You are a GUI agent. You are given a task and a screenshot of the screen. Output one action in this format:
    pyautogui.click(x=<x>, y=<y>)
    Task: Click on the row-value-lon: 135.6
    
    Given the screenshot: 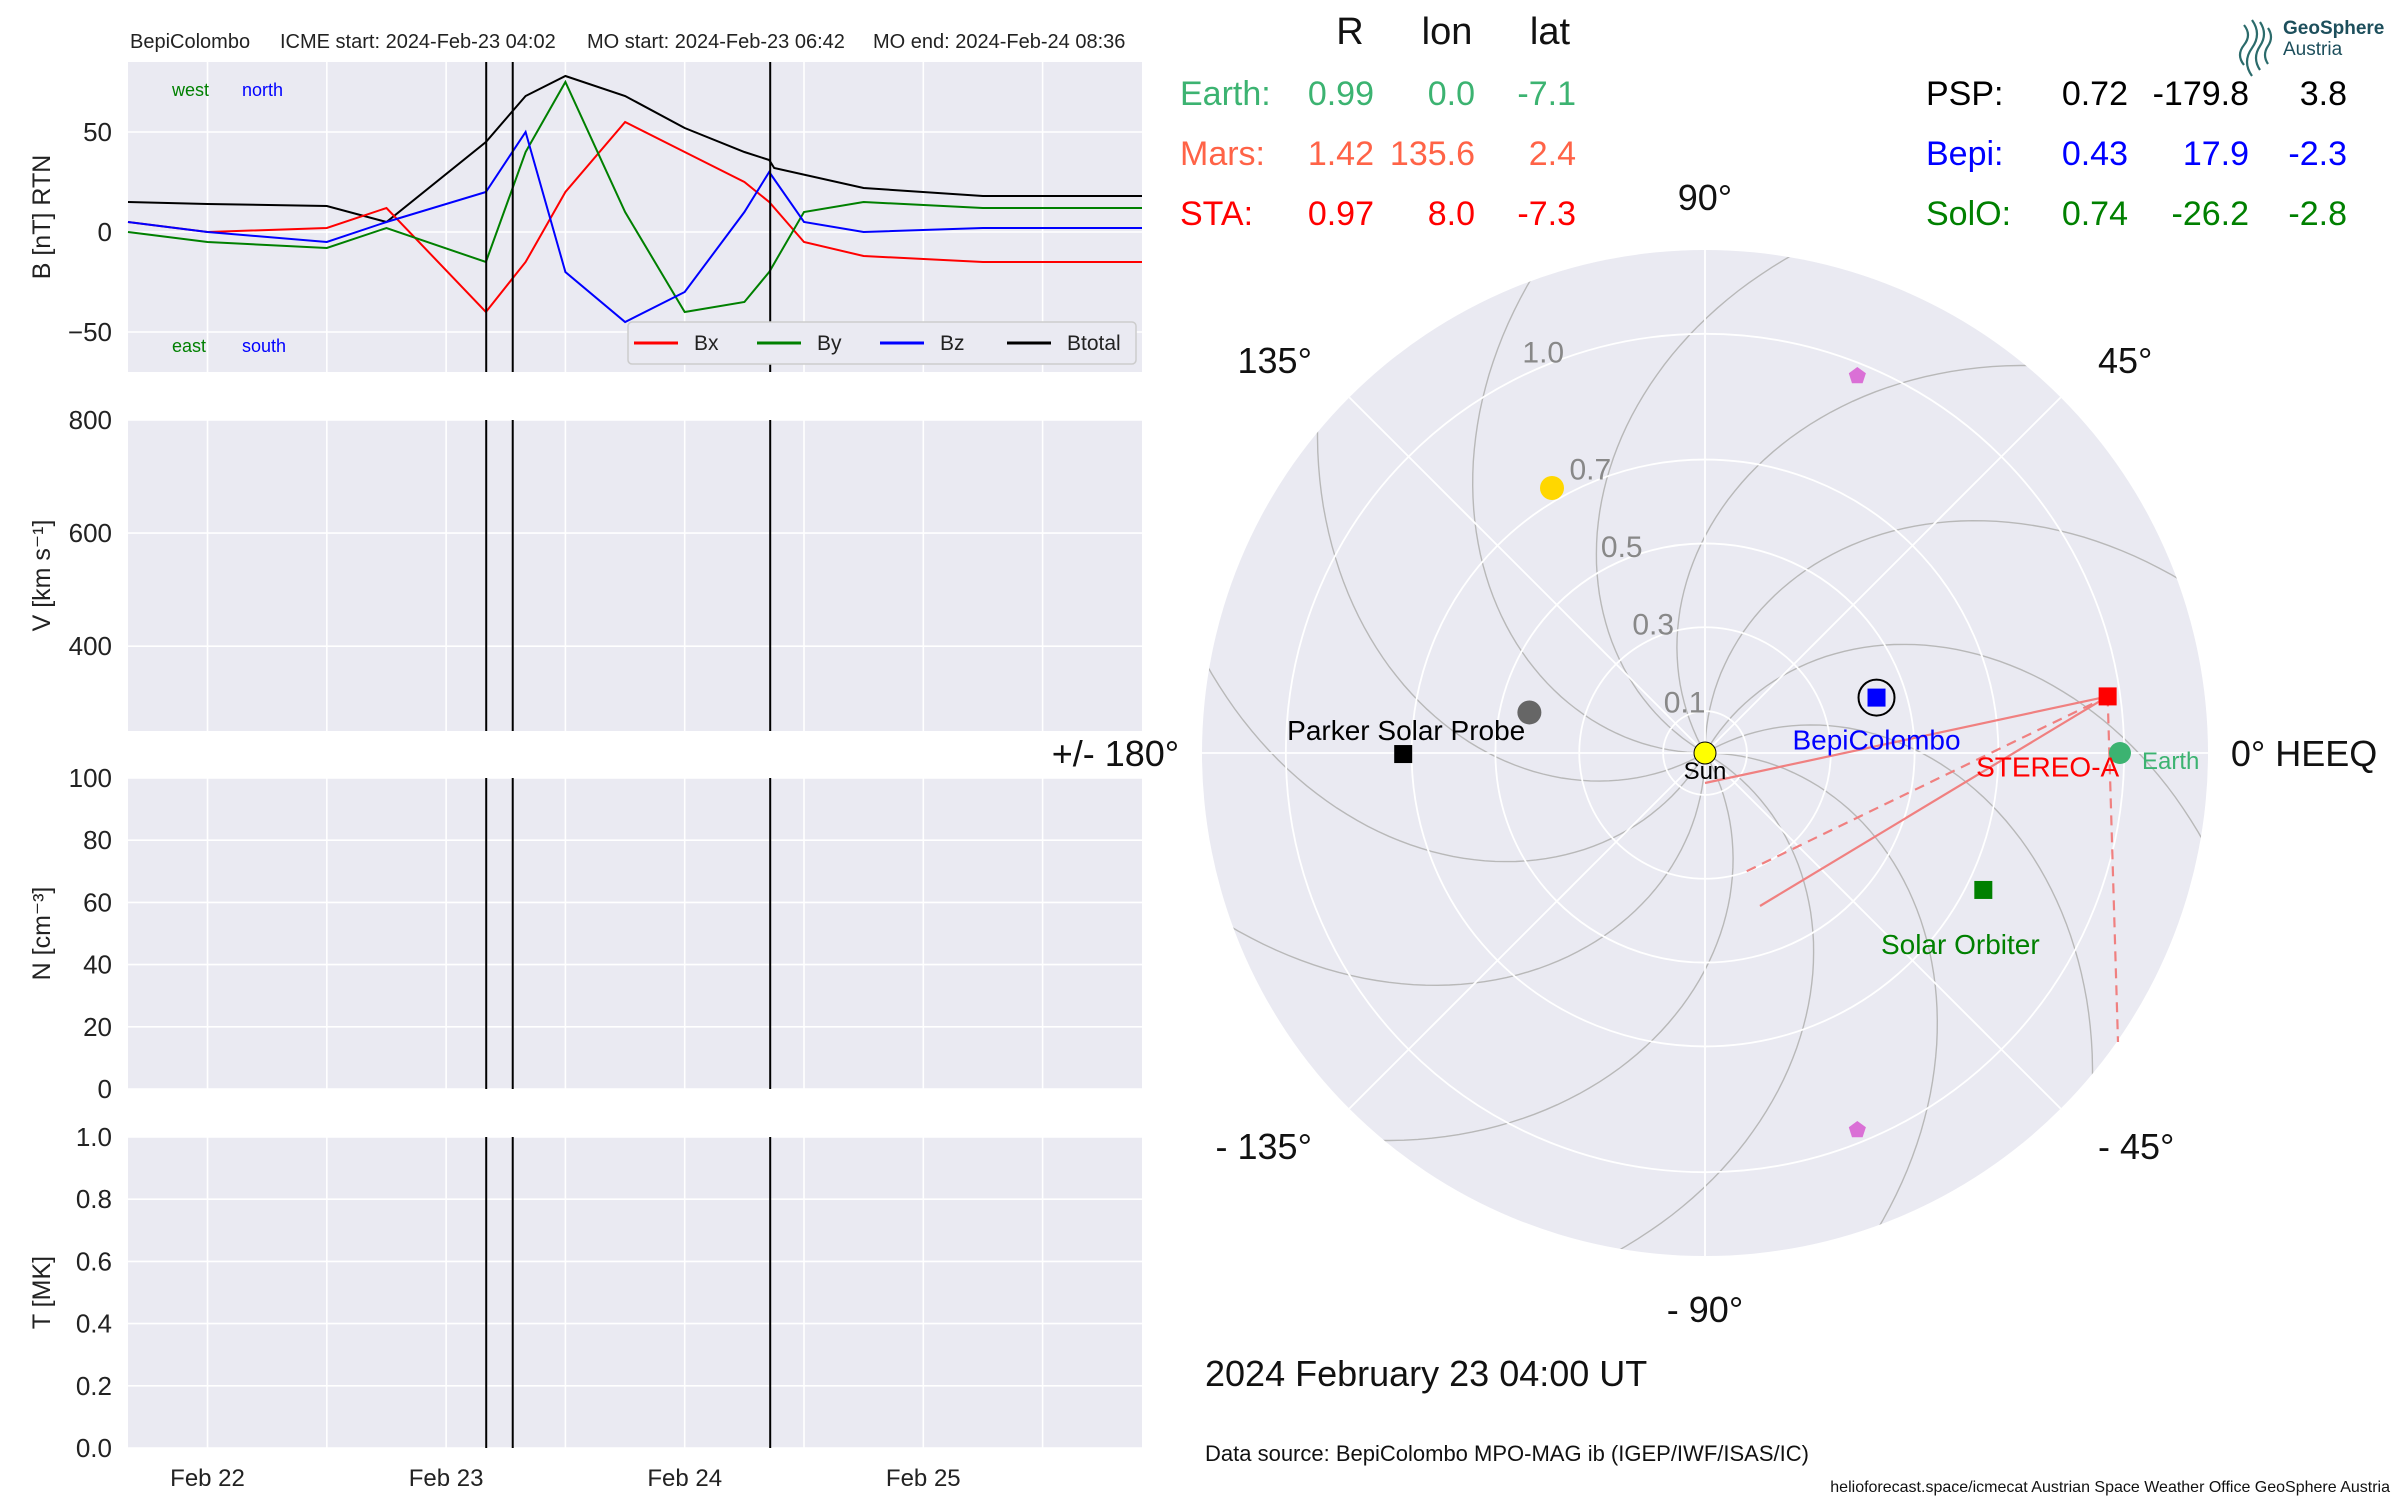 What is the action you would take?
    pyautogui.click(x=1432, y=154)
    